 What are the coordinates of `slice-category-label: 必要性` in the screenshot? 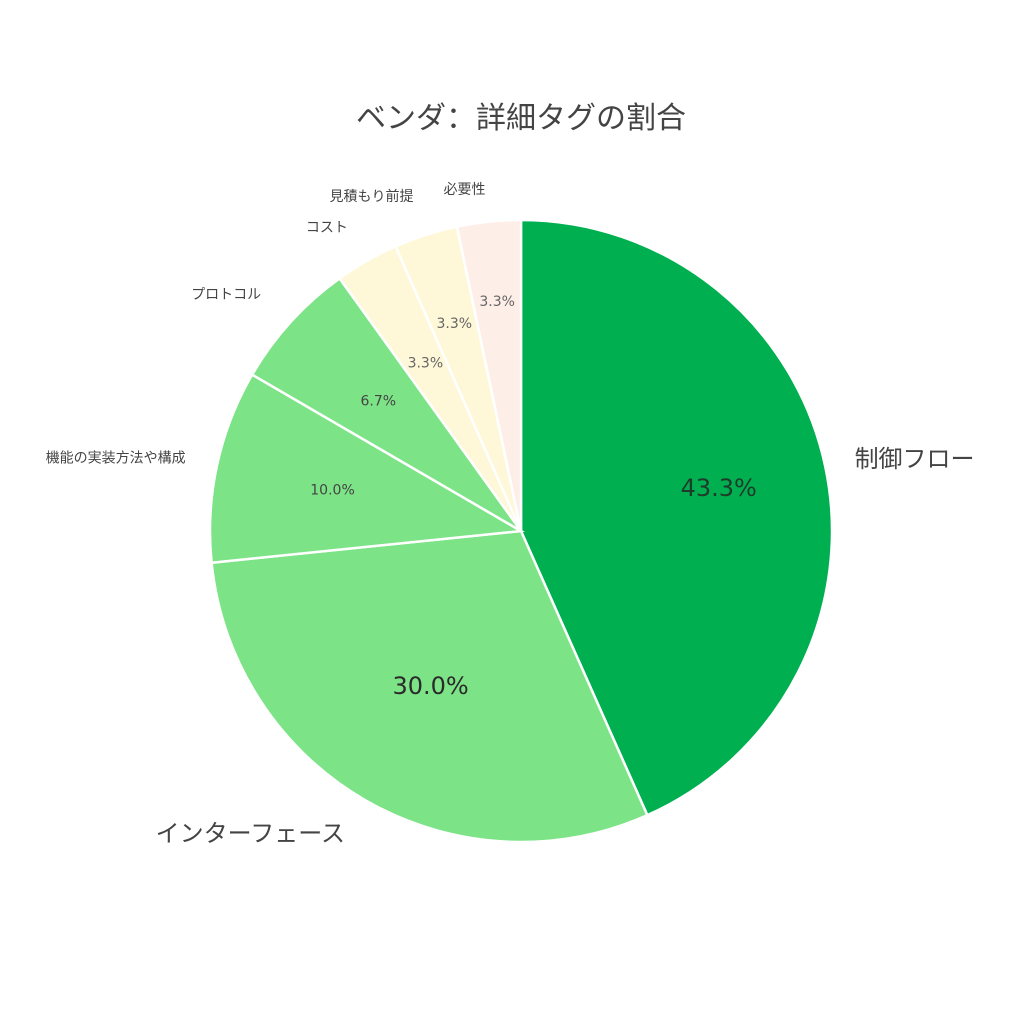 It's located at (464, 190).